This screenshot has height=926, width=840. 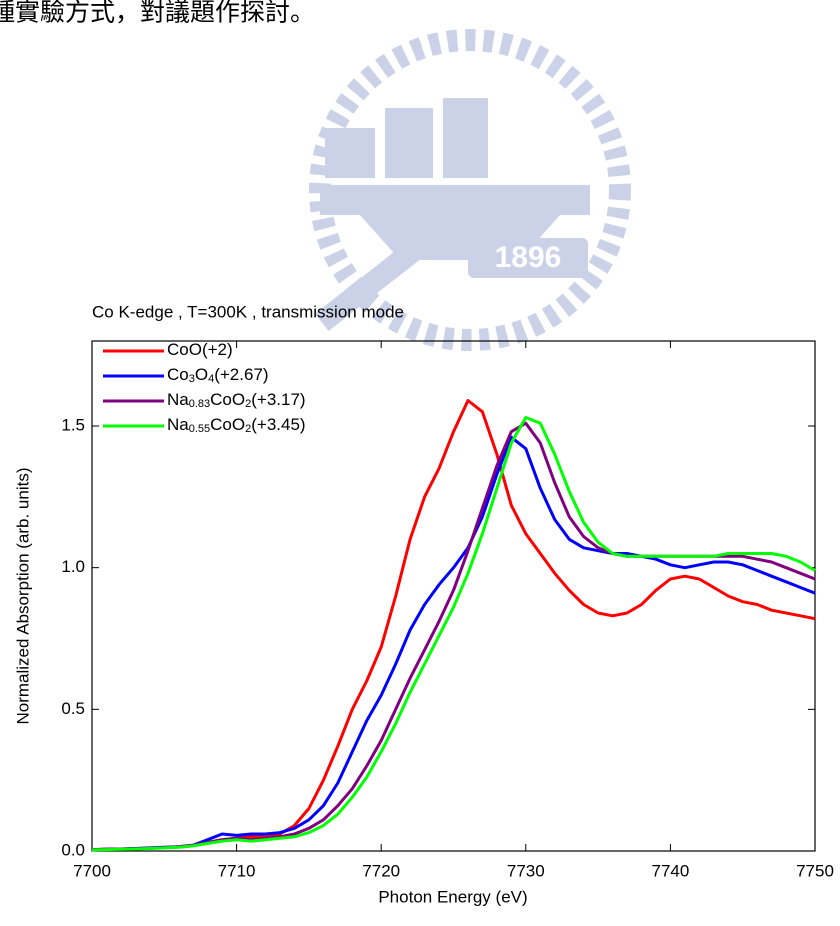 I want to click on legend-label: Na0.55CoO2(+3.45), so click(x=236, y=425).